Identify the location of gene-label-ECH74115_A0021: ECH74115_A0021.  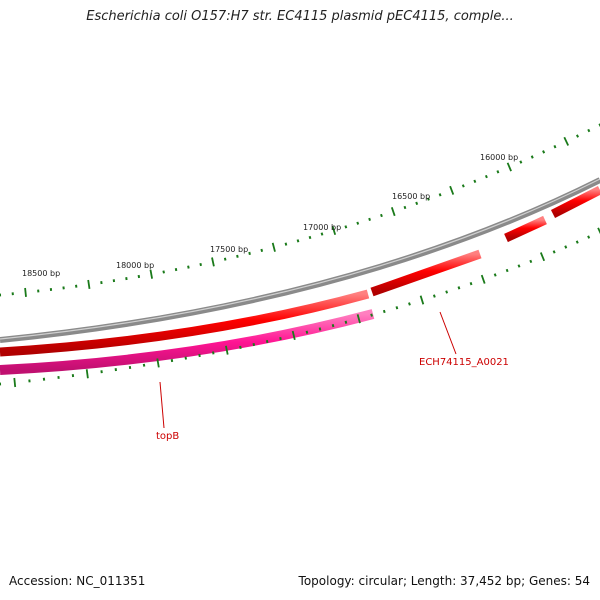
(464, 362).